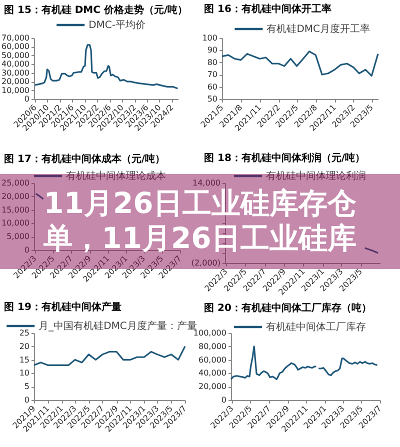 This screenshot has height=447, width=400. Describe the element at coordinates (24, 333) in the screenshot. I see `y-tick-label: 25` at that location.